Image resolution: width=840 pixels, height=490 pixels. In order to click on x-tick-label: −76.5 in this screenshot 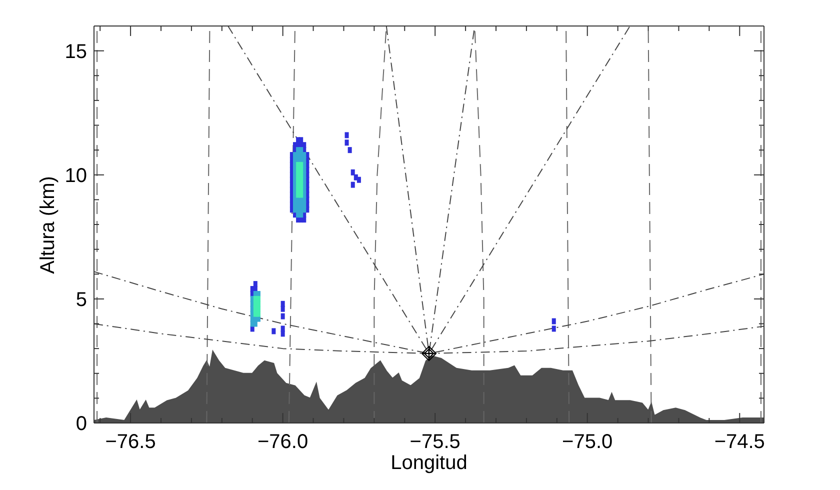, I will do `click(130, 442)`.